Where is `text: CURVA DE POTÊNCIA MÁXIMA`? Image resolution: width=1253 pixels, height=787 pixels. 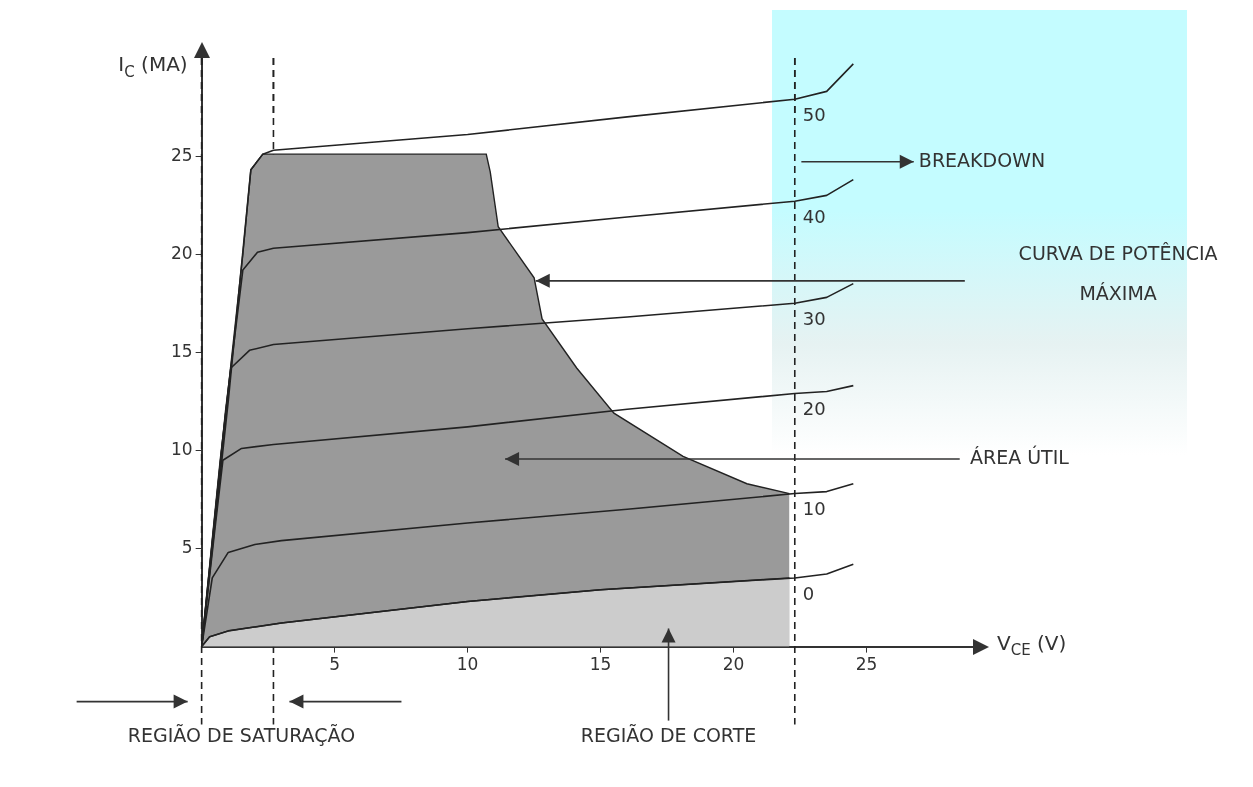
text: CURVA DE POTÊNCIA MÁXIMA is located at coordinates (1118, 272).